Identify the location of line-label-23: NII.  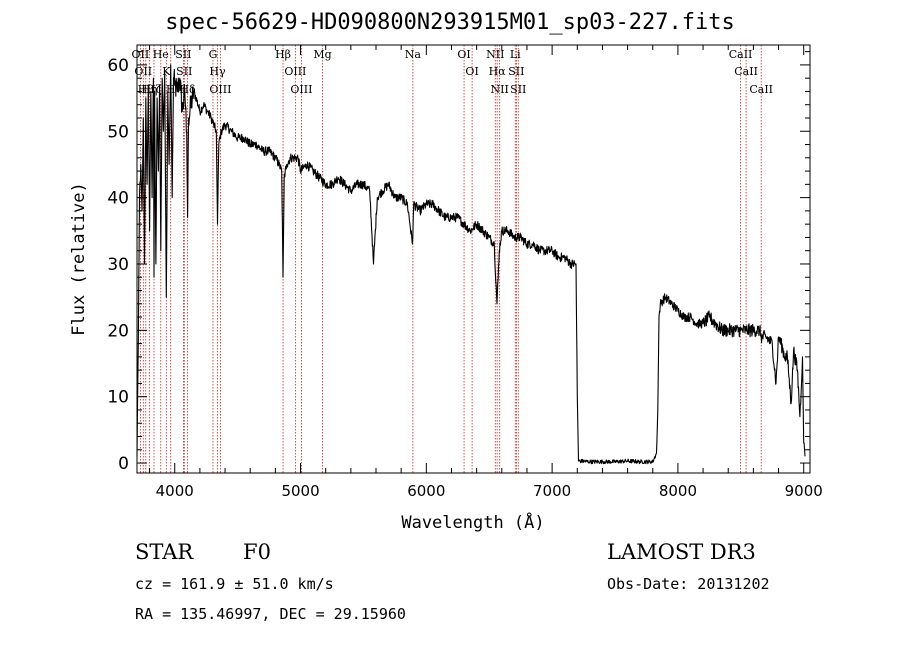
(500, 89).